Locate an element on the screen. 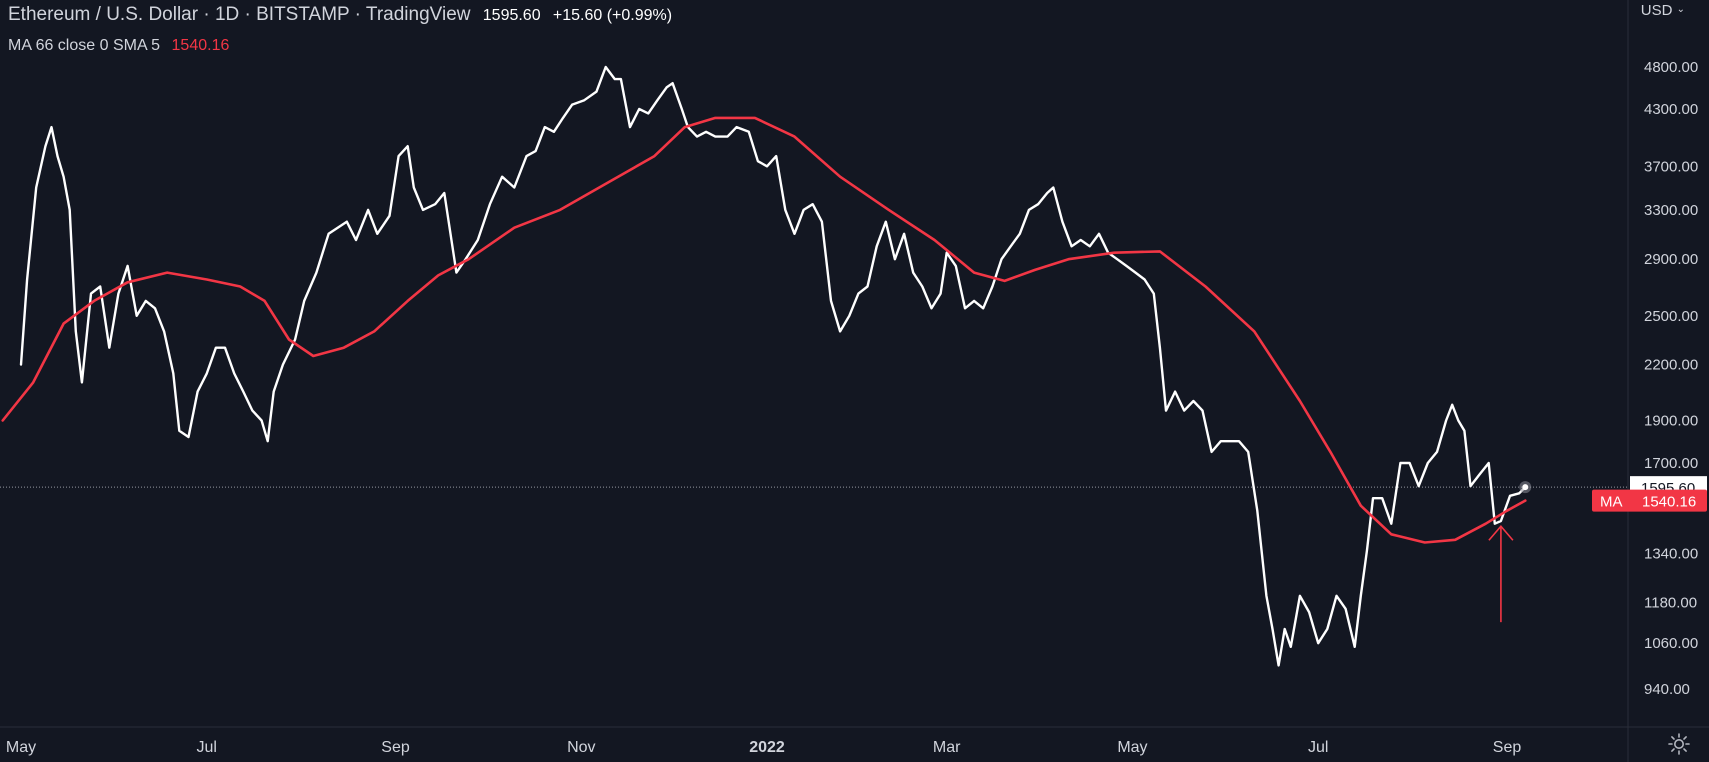  y-tick-label: 4800.00 is located at coordinates (1671, 67).